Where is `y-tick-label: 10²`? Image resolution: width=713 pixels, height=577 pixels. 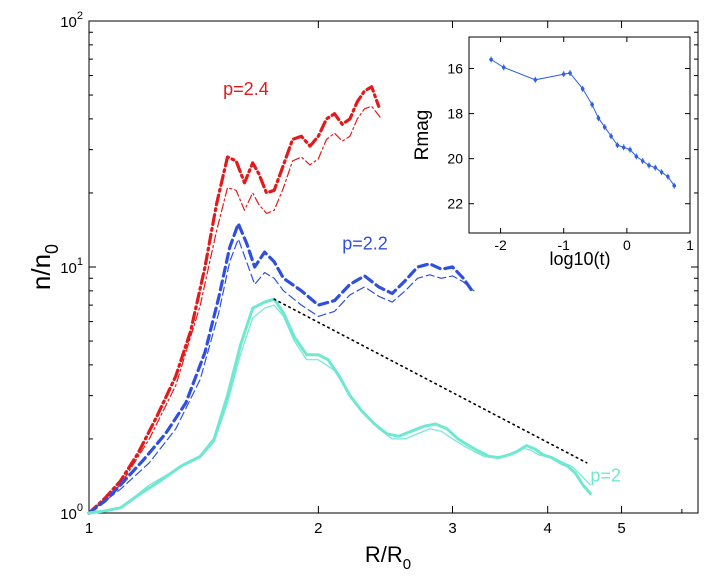 y-tick-label: 10² is located at coordinates (71, 20).